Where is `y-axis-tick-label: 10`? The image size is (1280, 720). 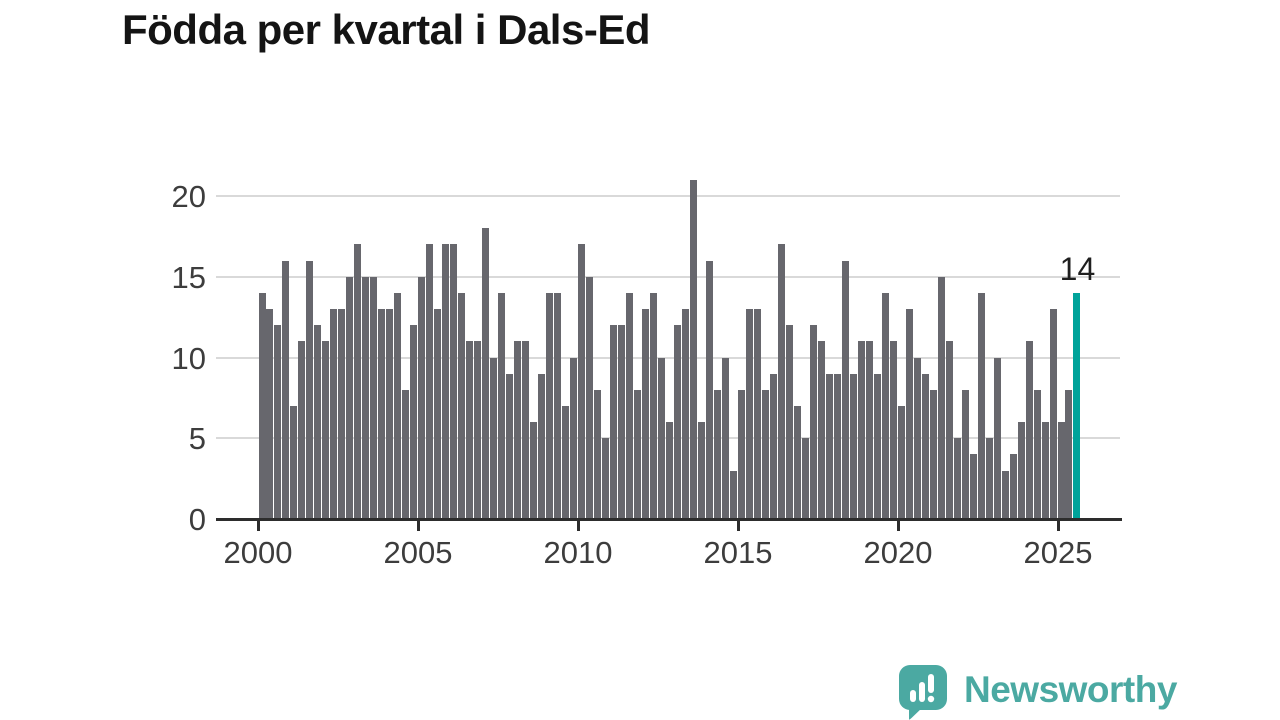
y-axis-tick-label: 10 is located at coordinates (188, 358).